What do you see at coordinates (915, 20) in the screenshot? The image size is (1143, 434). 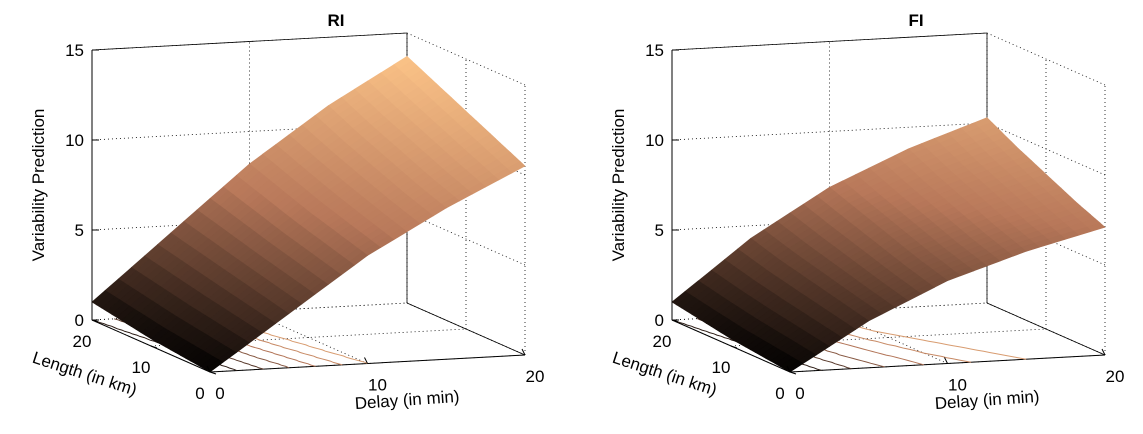 I see `chart-title: FI` at bounding box center [915, 20].